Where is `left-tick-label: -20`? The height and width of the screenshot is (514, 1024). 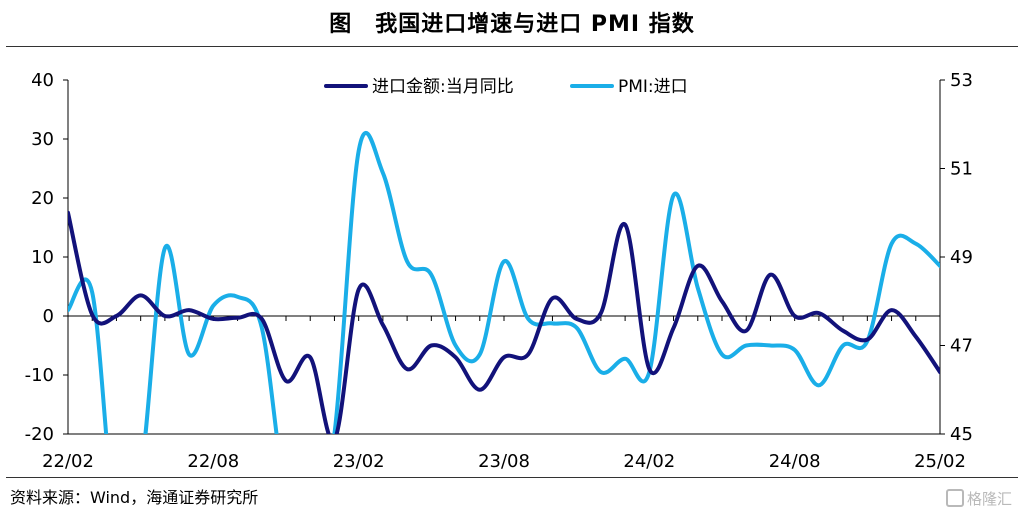
left-tick-label: -20 is located at coordinates (39, 434).